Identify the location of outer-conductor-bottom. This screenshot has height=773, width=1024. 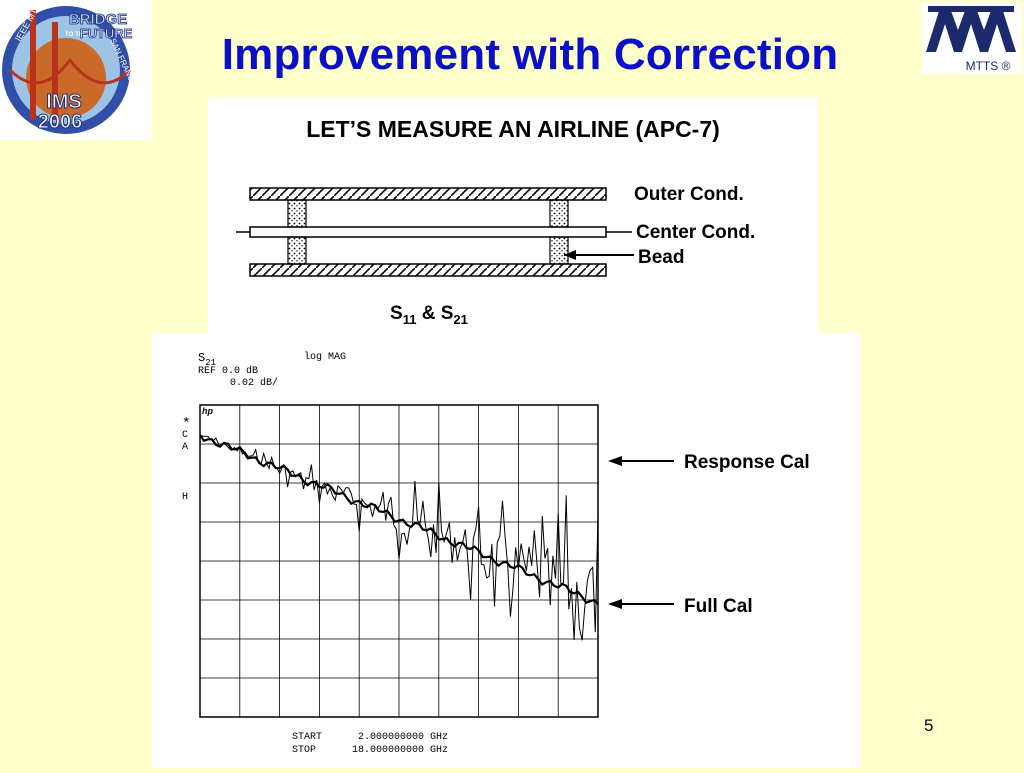
(428, 270).